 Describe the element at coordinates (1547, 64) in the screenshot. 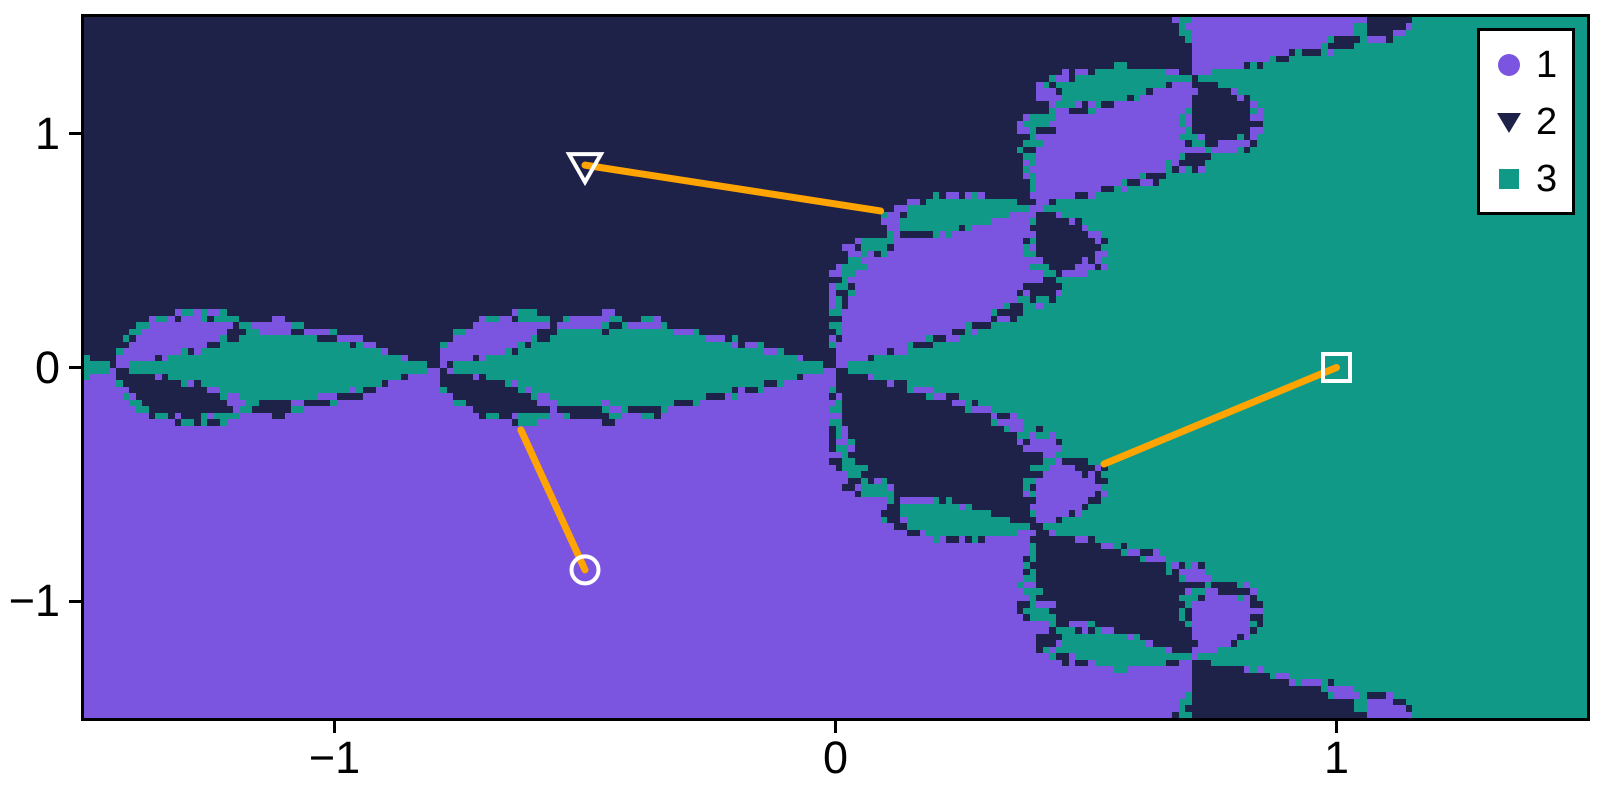

I see `legend-label: 1` at that location.